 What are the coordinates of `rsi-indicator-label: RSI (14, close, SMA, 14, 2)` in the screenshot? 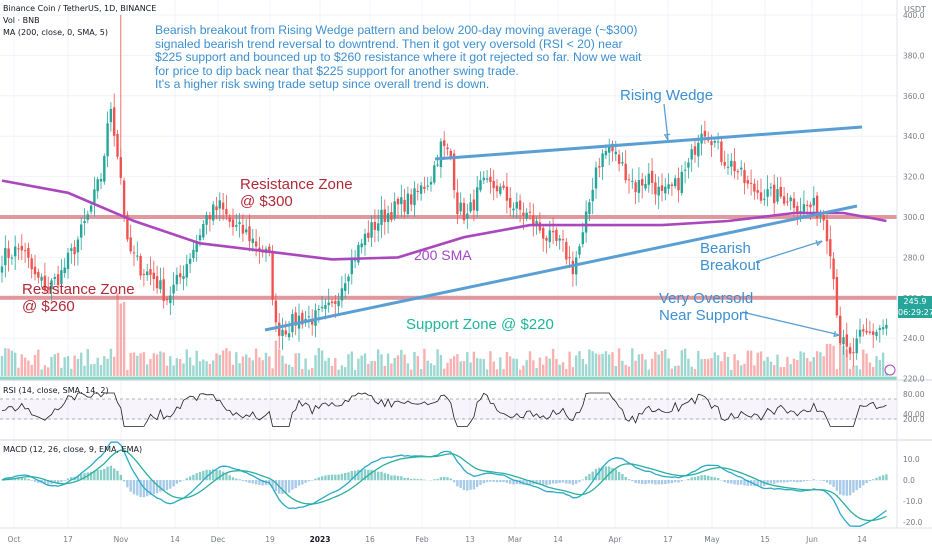 It's located at (56, 390).